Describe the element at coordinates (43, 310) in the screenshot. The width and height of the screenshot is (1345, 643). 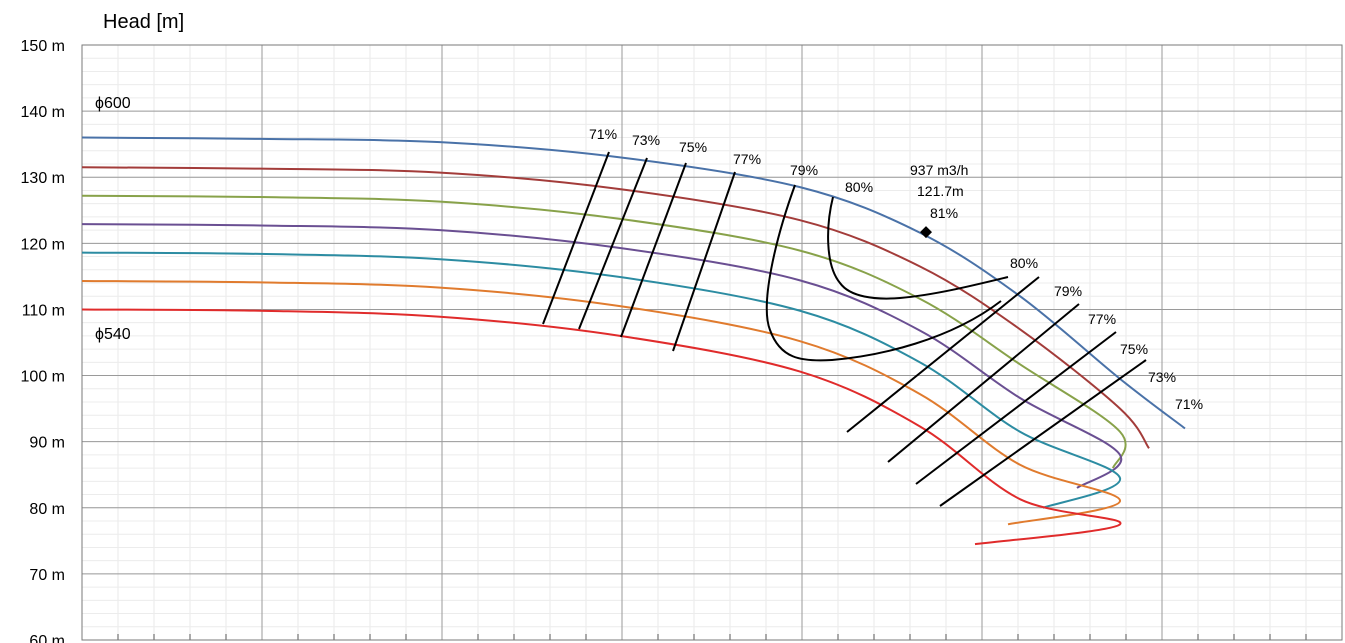
I see `y-tick-label: 110 m` at that location.